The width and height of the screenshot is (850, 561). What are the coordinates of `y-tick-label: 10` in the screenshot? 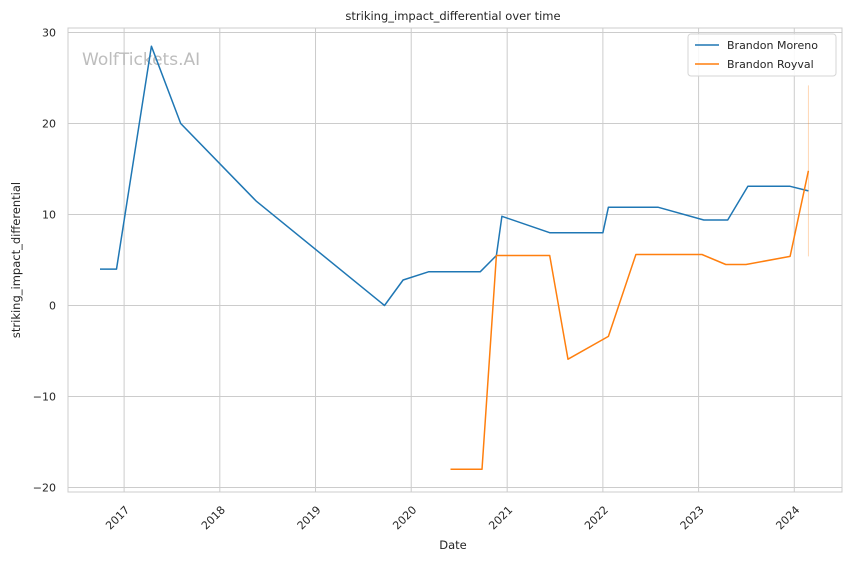 It's located at (49, 215).